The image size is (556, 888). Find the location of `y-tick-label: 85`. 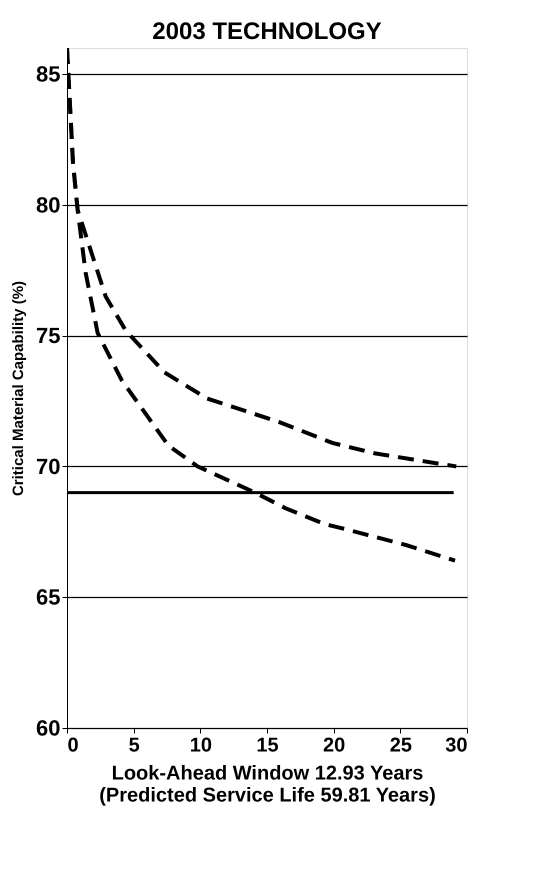

y-tick-label: 85 is located at coordinates (48, 74).